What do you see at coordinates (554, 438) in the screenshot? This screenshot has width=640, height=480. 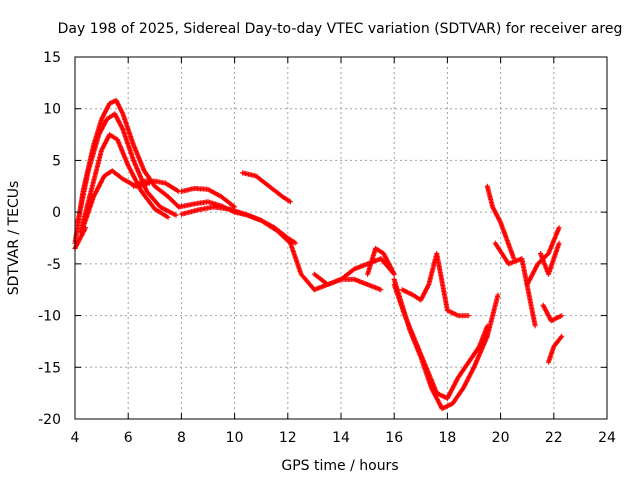 I see `x-tick-label: 22` at bounding box center [554, 438].